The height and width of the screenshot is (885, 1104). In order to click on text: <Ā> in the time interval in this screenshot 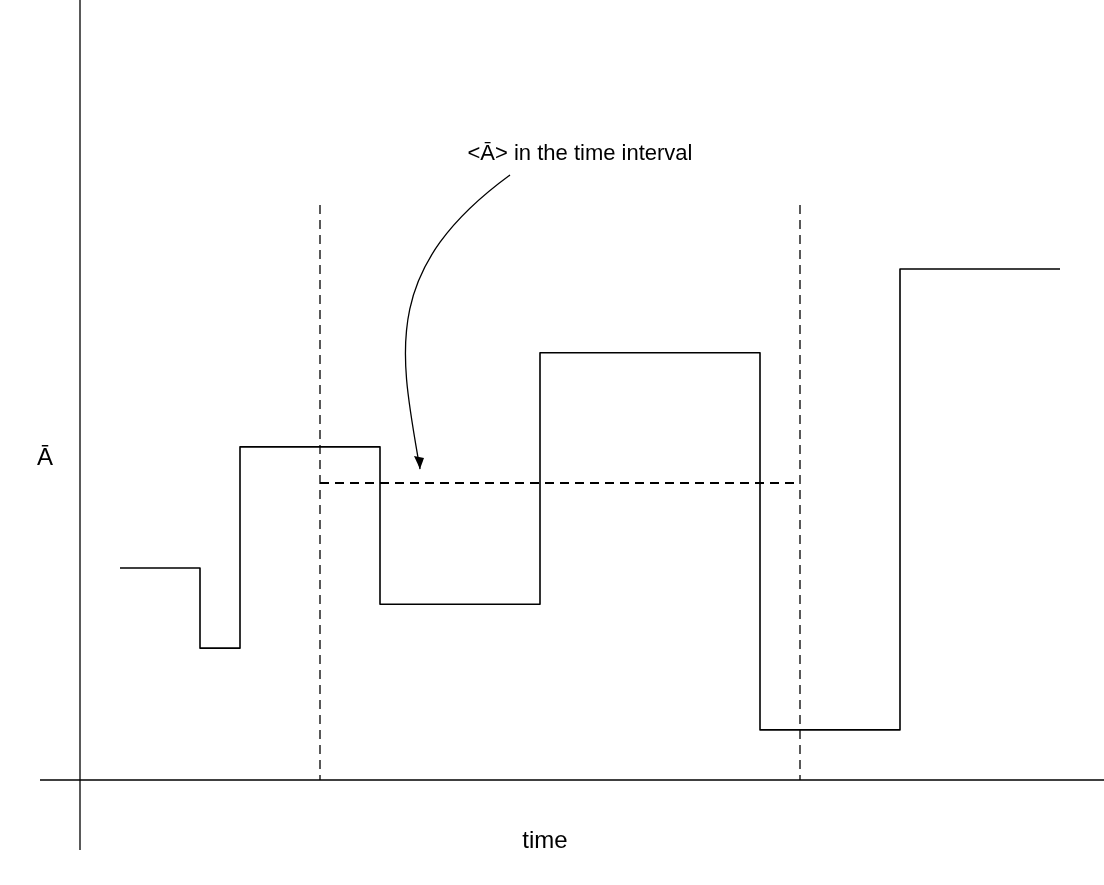, I will do `click(580, 152)`.